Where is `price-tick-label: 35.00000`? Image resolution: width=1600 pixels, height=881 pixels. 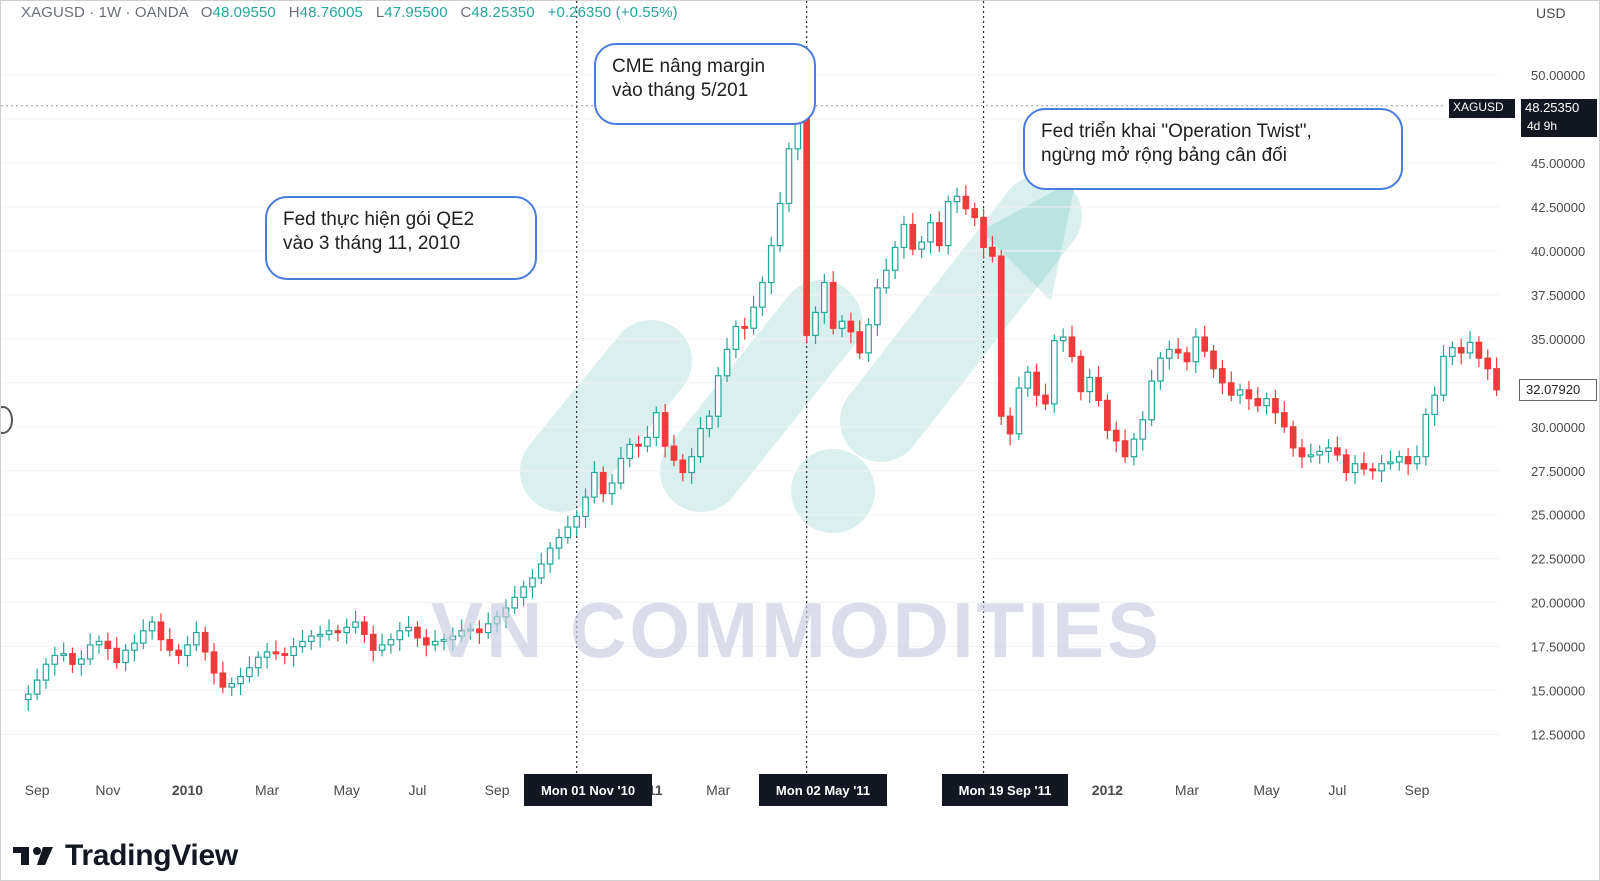
price-tick-label: 35.00000 is located at coordinates (1558, 339).